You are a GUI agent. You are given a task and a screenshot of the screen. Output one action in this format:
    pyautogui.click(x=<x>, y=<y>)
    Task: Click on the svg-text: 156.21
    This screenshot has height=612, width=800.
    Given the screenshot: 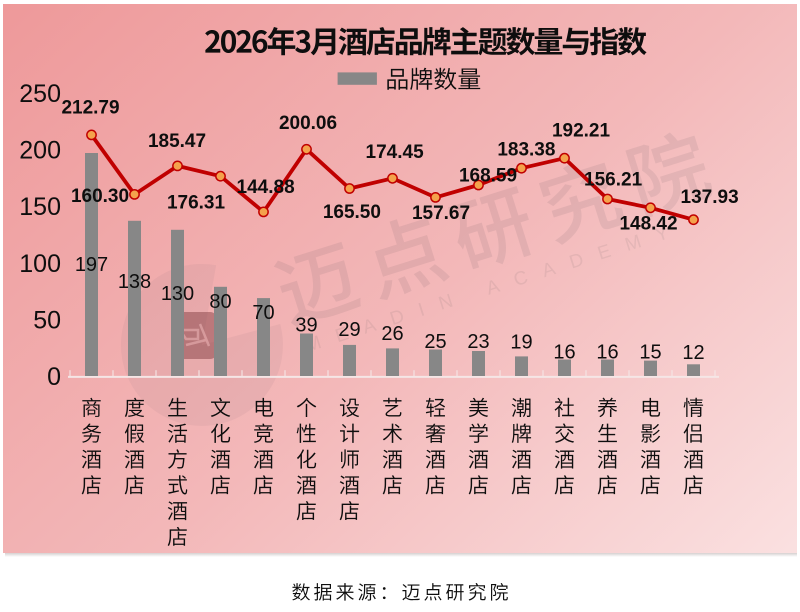 What is the action you would take?
    pyautogui.click(x=613, y=180)
    